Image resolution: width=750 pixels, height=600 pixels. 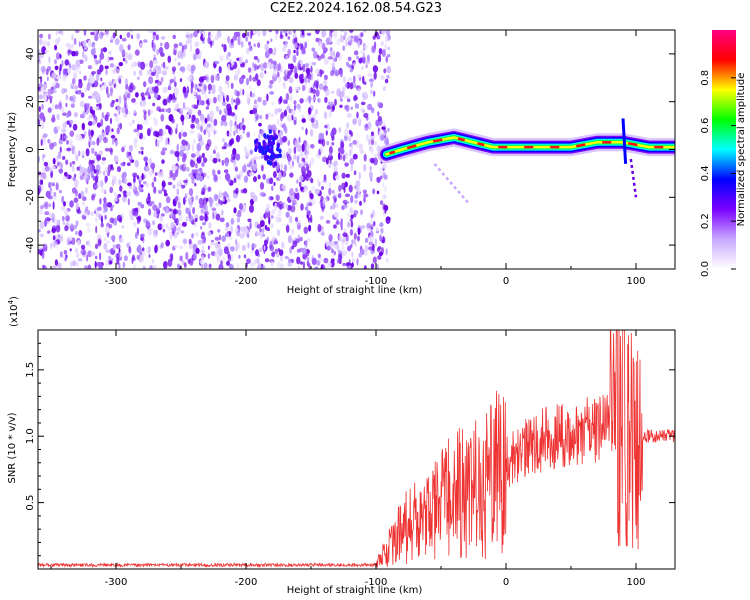 I want to click on colorbar-label: Normalized spectral amplitude, so click(x=741, y=150).